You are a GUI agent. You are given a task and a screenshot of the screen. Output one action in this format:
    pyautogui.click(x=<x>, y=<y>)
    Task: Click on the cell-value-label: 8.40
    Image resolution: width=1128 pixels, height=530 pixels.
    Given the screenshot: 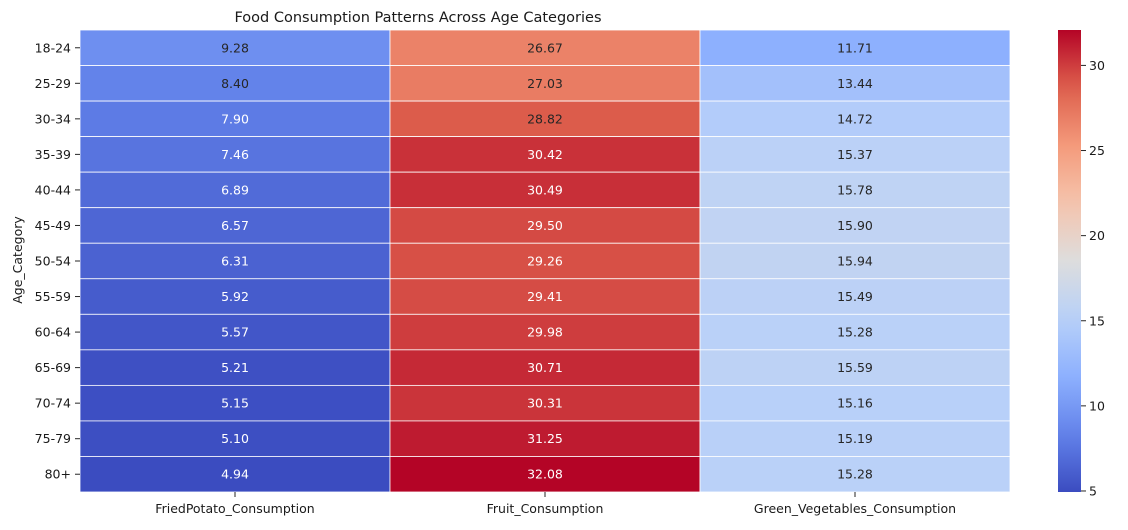 What is the action you would take?
    pyautogui.click(x=235, y=83)
    